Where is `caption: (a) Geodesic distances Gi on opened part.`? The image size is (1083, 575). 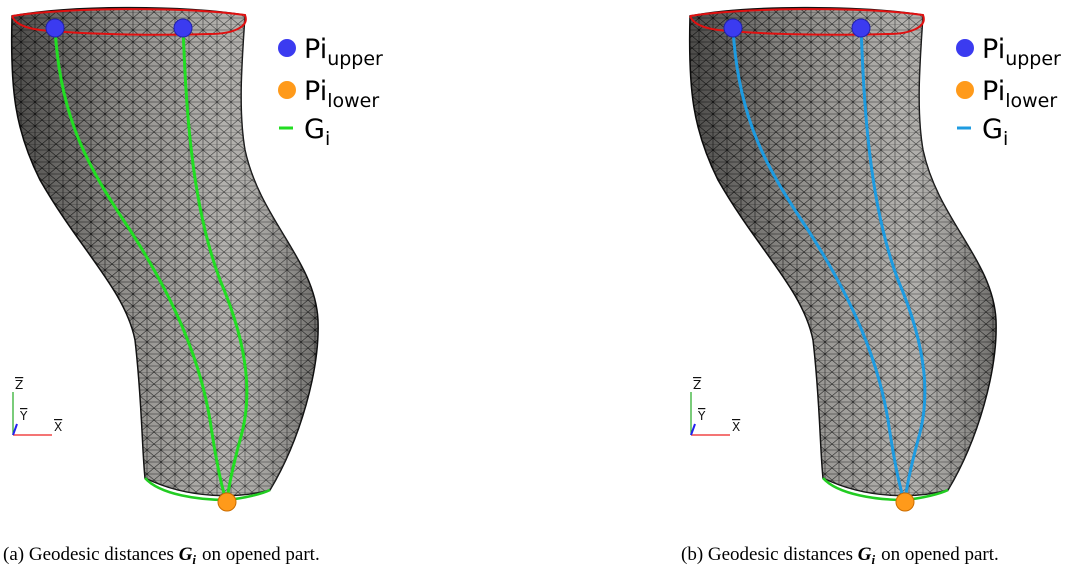
caption: (a) Geodesic distances Gi on opened part. is located at coordinates (161, 555).